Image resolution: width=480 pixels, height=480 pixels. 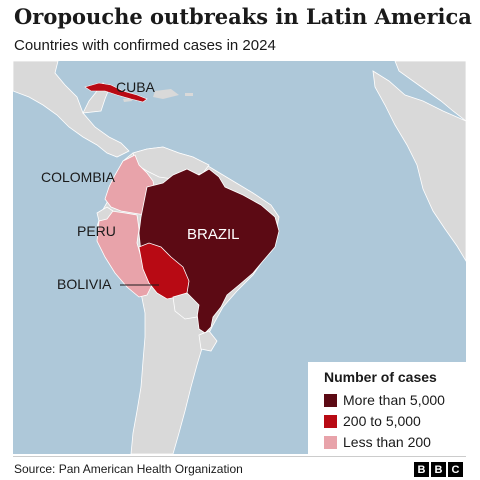 I want to click on chart-title: Oropouche outbreaks in Latin America, so click(x=243, y=16).